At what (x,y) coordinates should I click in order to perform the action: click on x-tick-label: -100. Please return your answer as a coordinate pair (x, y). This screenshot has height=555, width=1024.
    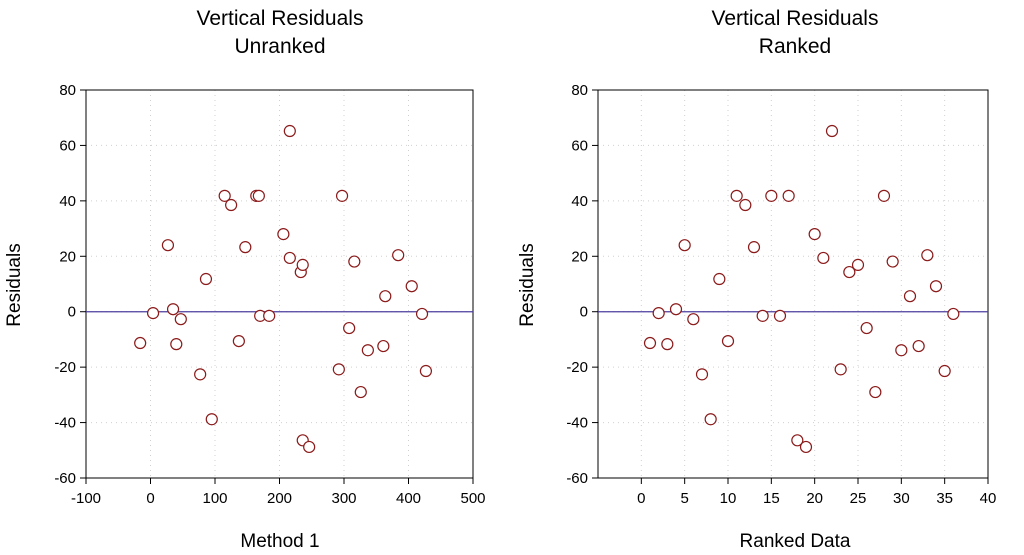
    Looking at the image, I should click on (86, 498).